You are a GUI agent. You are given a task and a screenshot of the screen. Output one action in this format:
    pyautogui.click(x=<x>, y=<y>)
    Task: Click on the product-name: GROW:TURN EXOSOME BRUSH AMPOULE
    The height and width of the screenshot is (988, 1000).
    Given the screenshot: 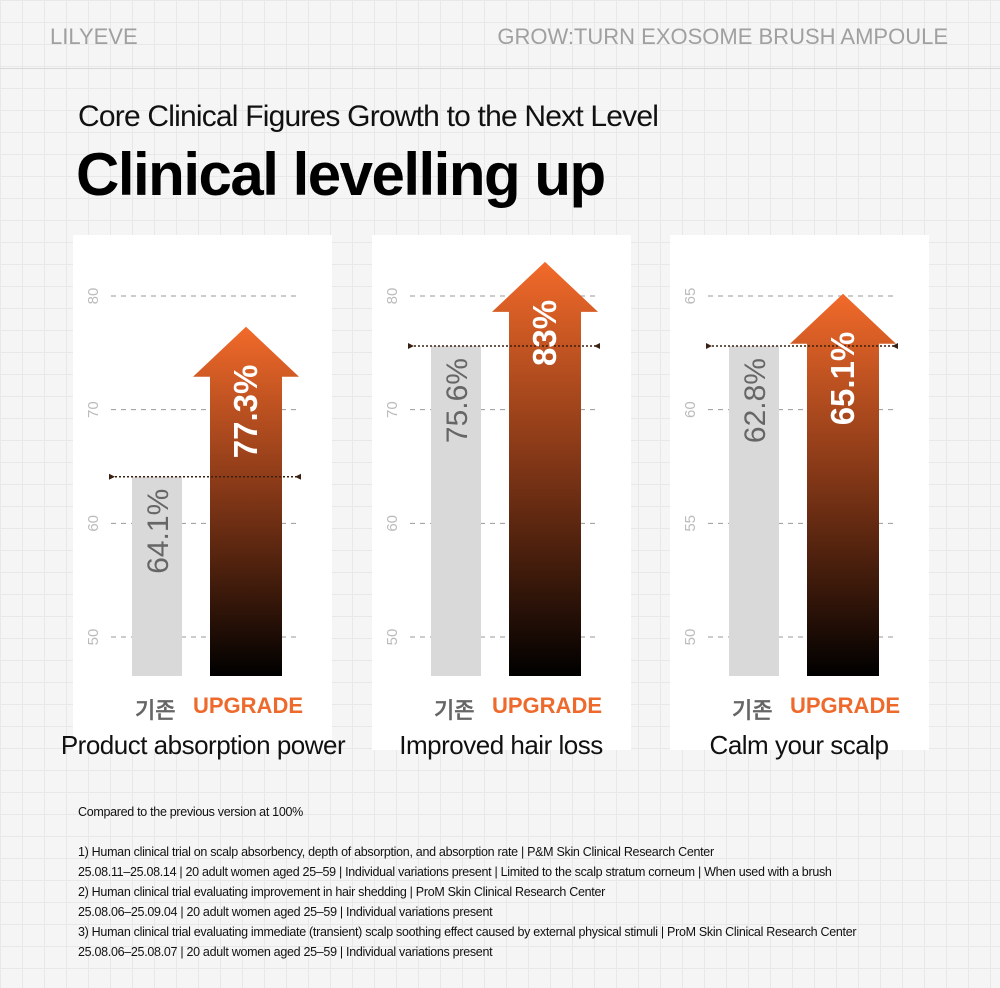 What is the action you would take?
    pyautogui.click(x=722, y=36)
    